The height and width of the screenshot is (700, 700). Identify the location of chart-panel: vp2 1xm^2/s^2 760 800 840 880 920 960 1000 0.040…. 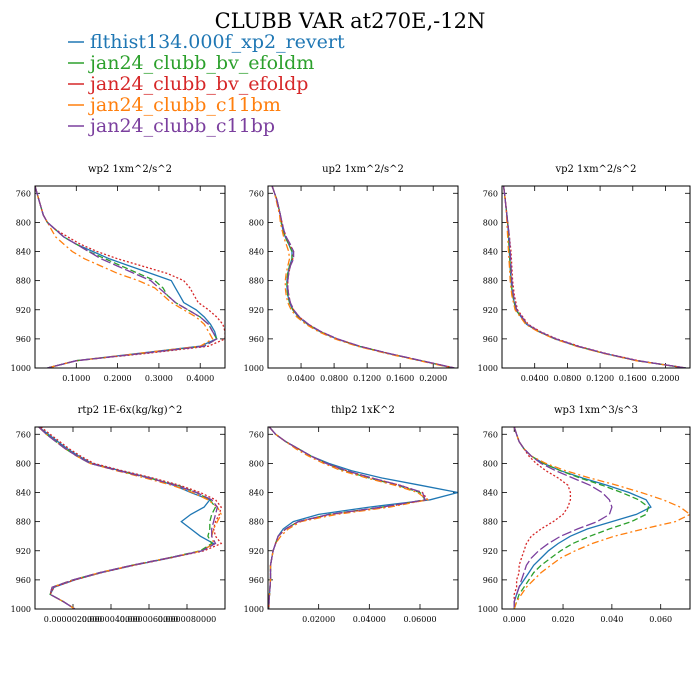
(584, 273).